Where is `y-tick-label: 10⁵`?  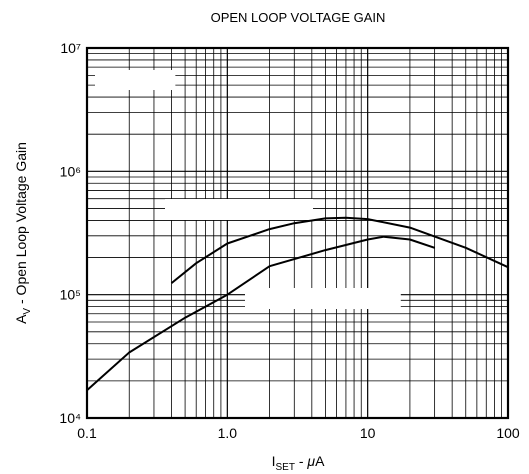 y-tick-label: 10⁵ is located at coordinates (70, 295).